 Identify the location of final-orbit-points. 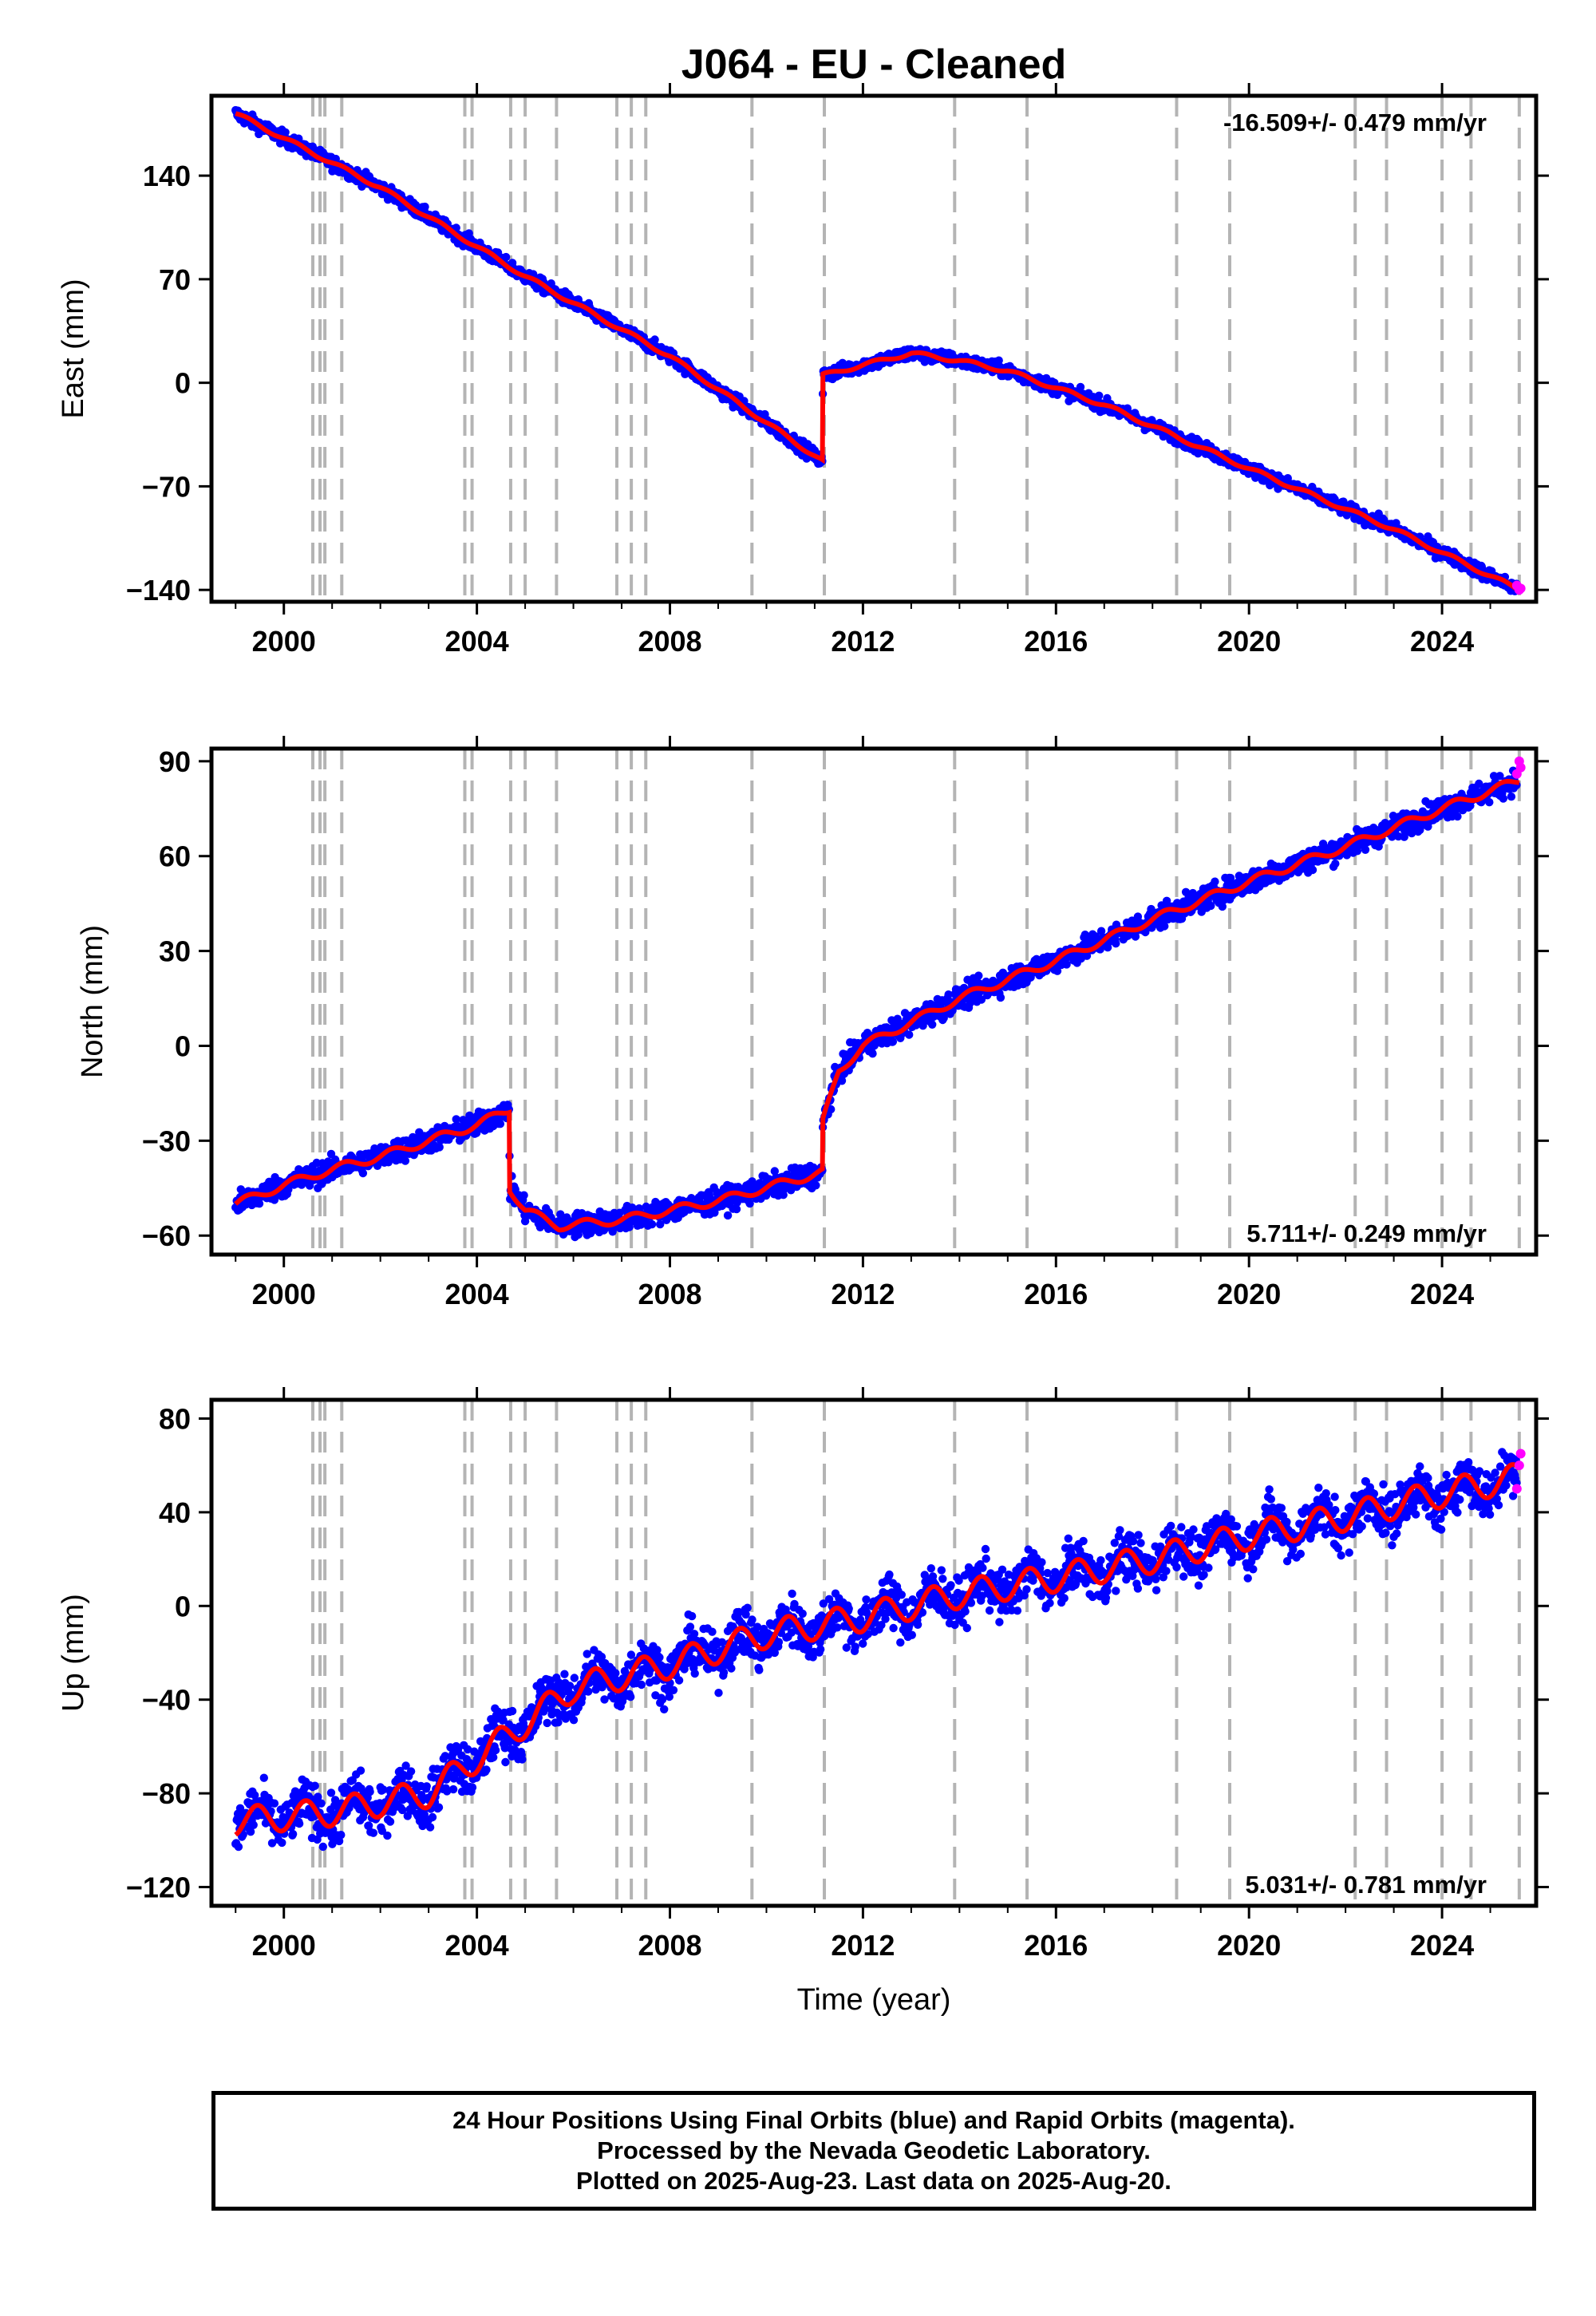
(876, 1650).